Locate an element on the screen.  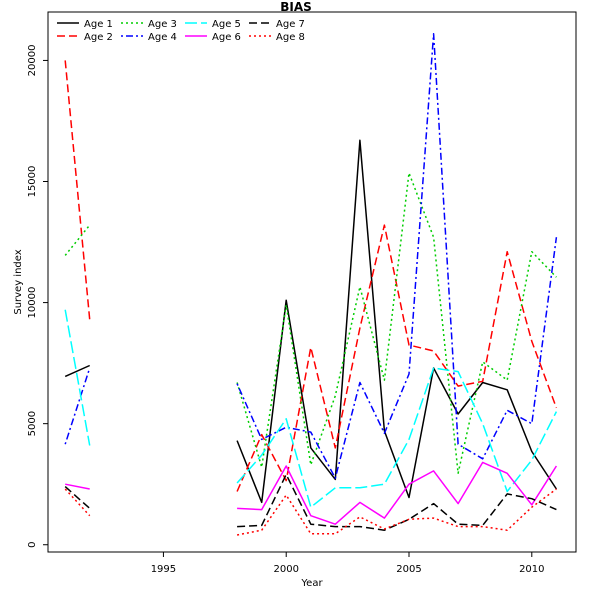
x-tick-label: 2000 is located at coordinates (285, 569).